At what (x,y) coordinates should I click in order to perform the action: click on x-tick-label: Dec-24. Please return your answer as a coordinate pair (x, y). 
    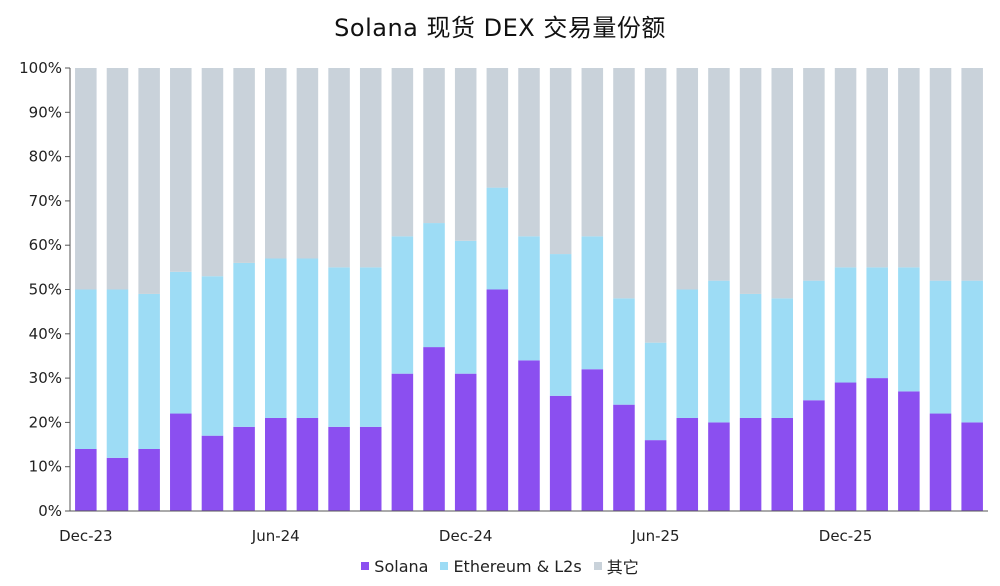
    Looking at the image, I should click on (466, 536).